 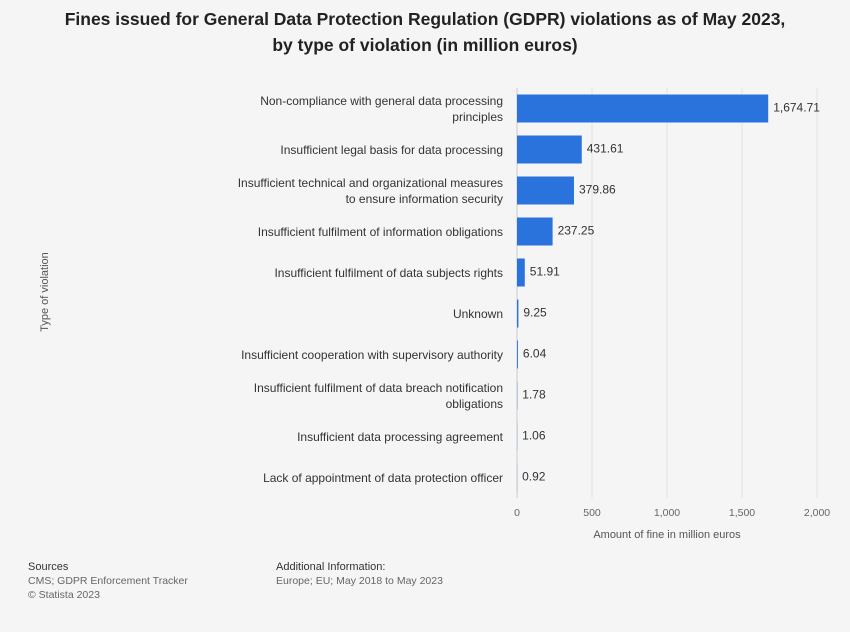 I want to click on value-label: 0.92, so click(x=534, y=477).